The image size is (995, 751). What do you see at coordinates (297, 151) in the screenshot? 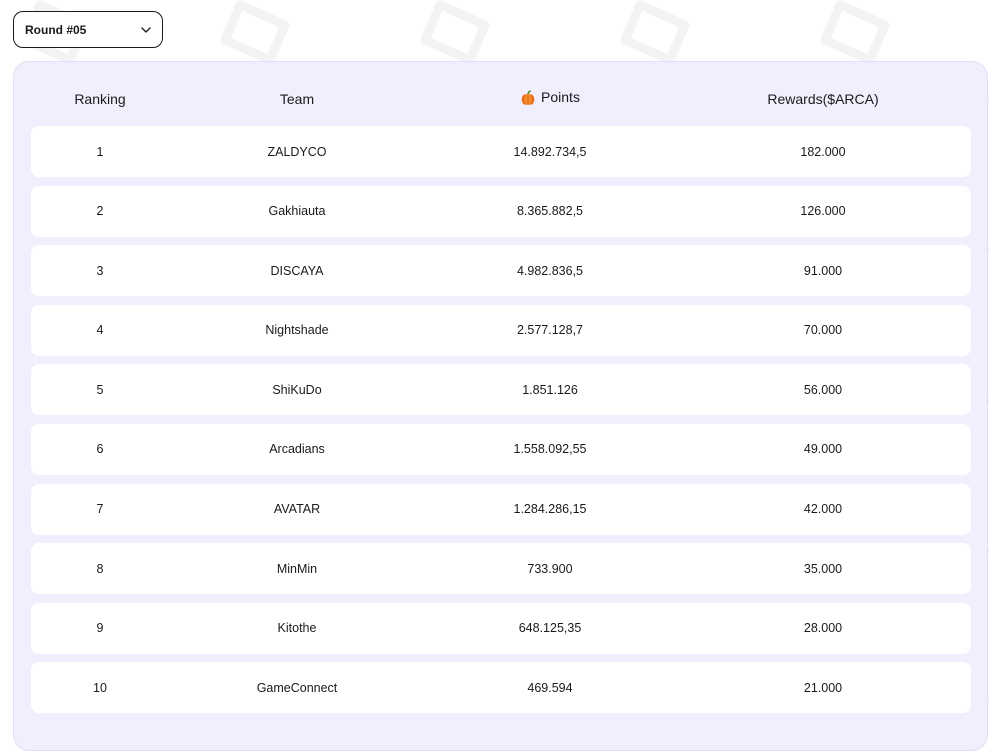
I see `team-cell: ZALDYCO` at bounding box center [297, 151].